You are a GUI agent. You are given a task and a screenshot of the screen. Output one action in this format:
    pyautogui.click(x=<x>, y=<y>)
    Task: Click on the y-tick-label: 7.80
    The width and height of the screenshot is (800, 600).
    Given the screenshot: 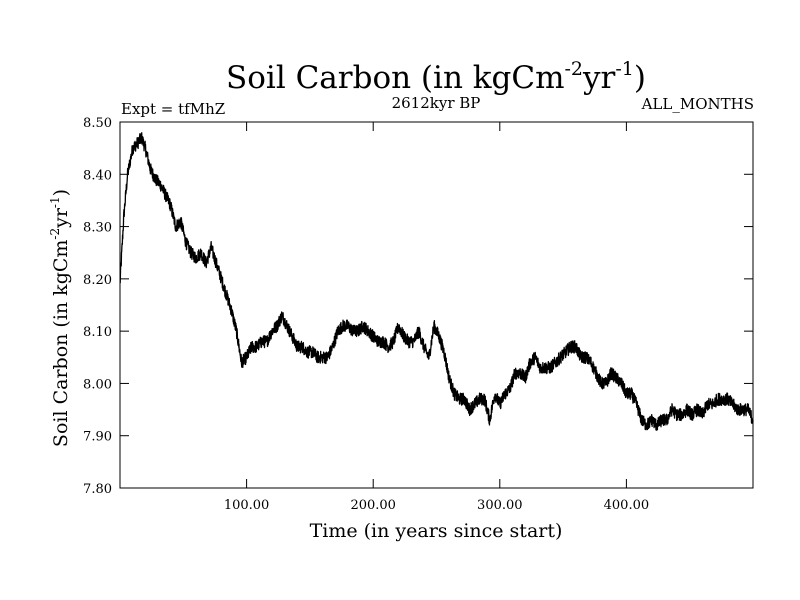 What is the action you would take?
    pyautogui.click(x=97, y=489)
    